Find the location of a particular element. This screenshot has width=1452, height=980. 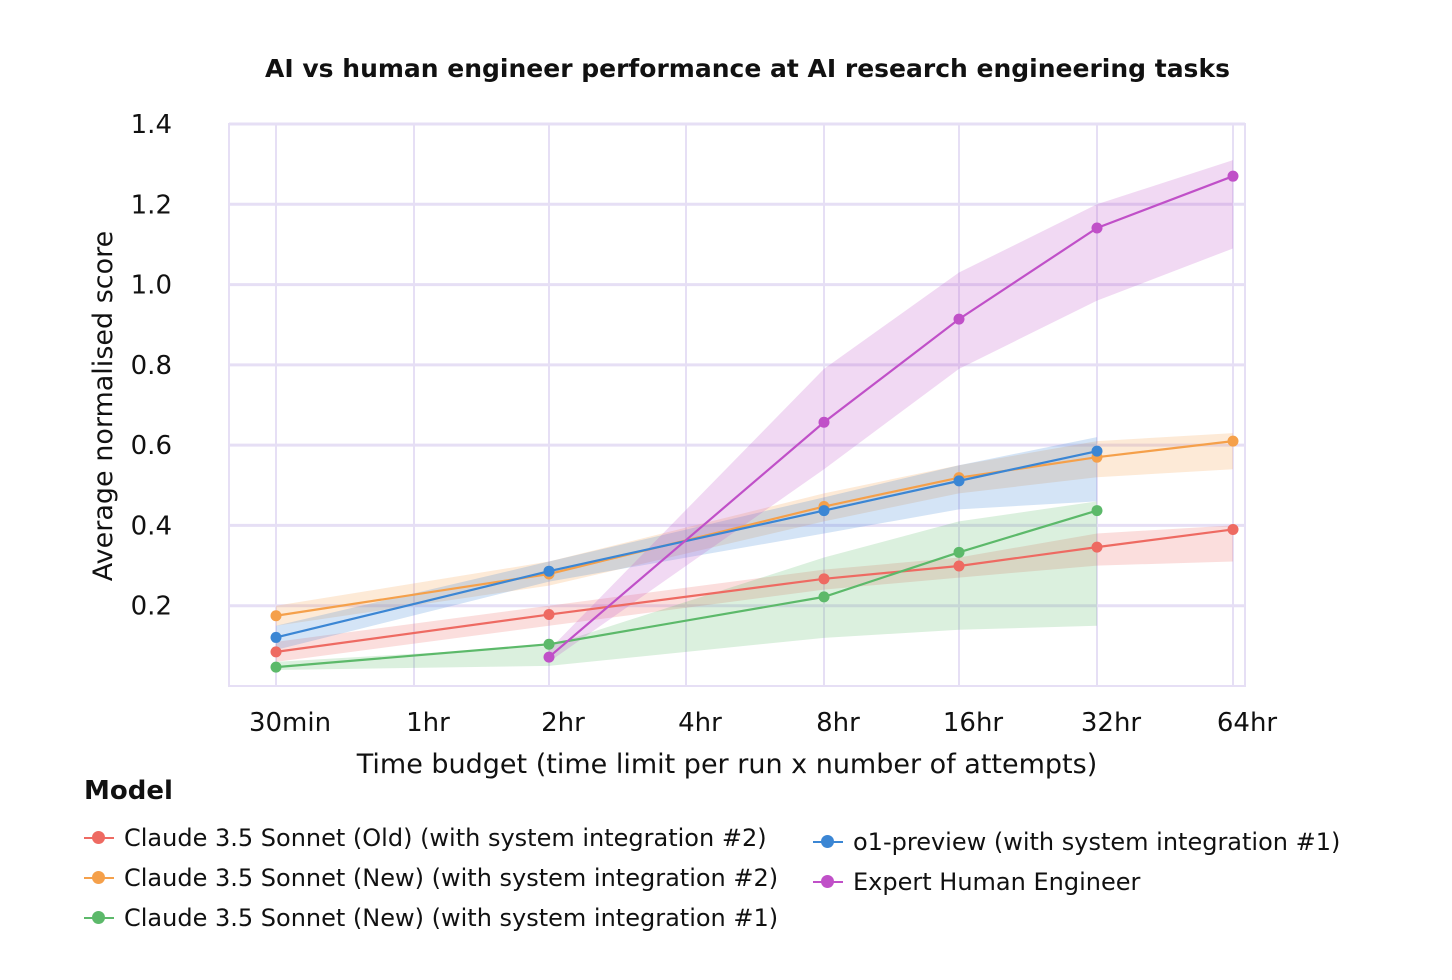

y-tick-label: 0.2 is located at coordinates (151, 607).